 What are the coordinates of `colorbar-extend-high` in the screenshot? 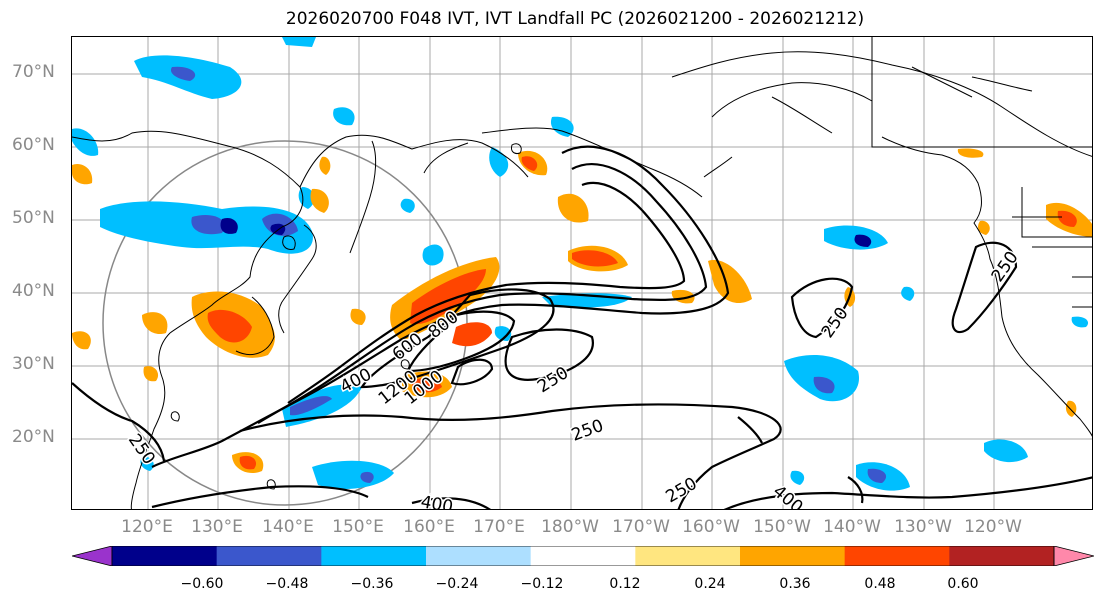 It's located at (1073, 556).